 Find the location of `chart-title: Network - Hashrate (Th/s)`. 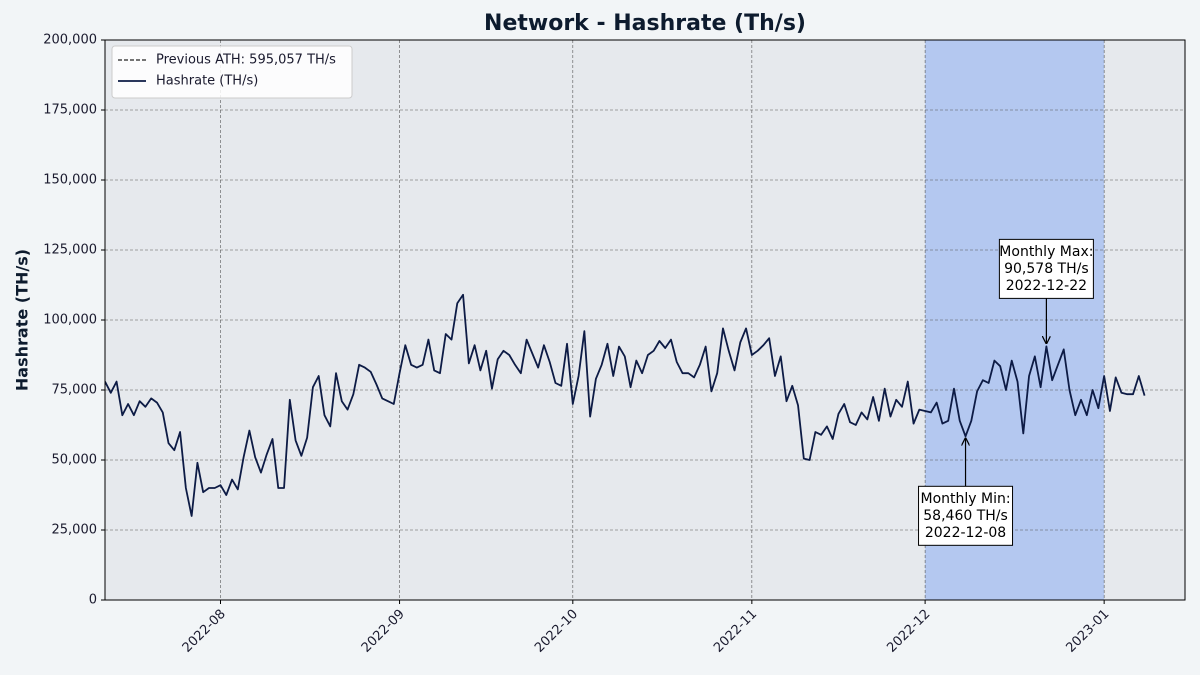

chart-title: Network - Hashrate (Th/s) is located at coordinates (645, 23).